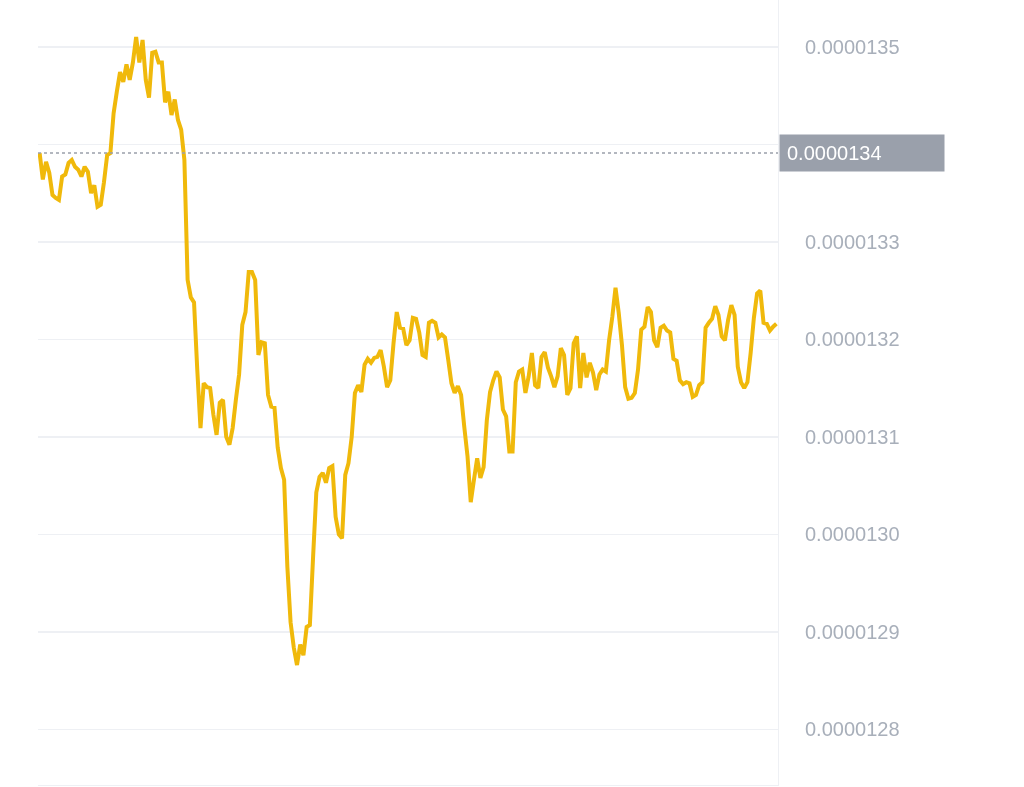  Describe the element at coordinates (852, 241) in the screenshot. I see `y-tick-label: 0.0000133` at that location.